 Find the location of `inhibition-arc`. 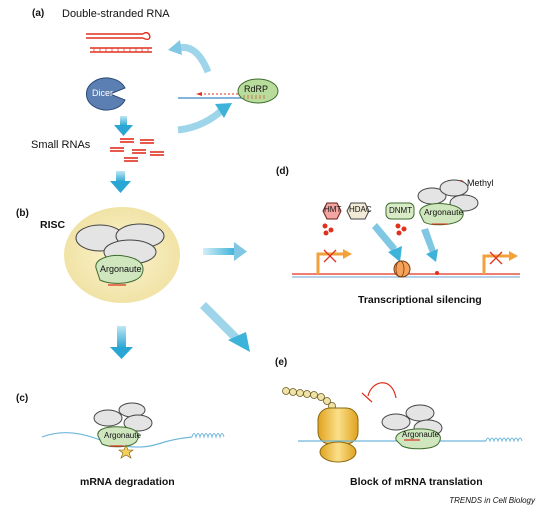

inhibition-arc is located at coordinates (379, 392).